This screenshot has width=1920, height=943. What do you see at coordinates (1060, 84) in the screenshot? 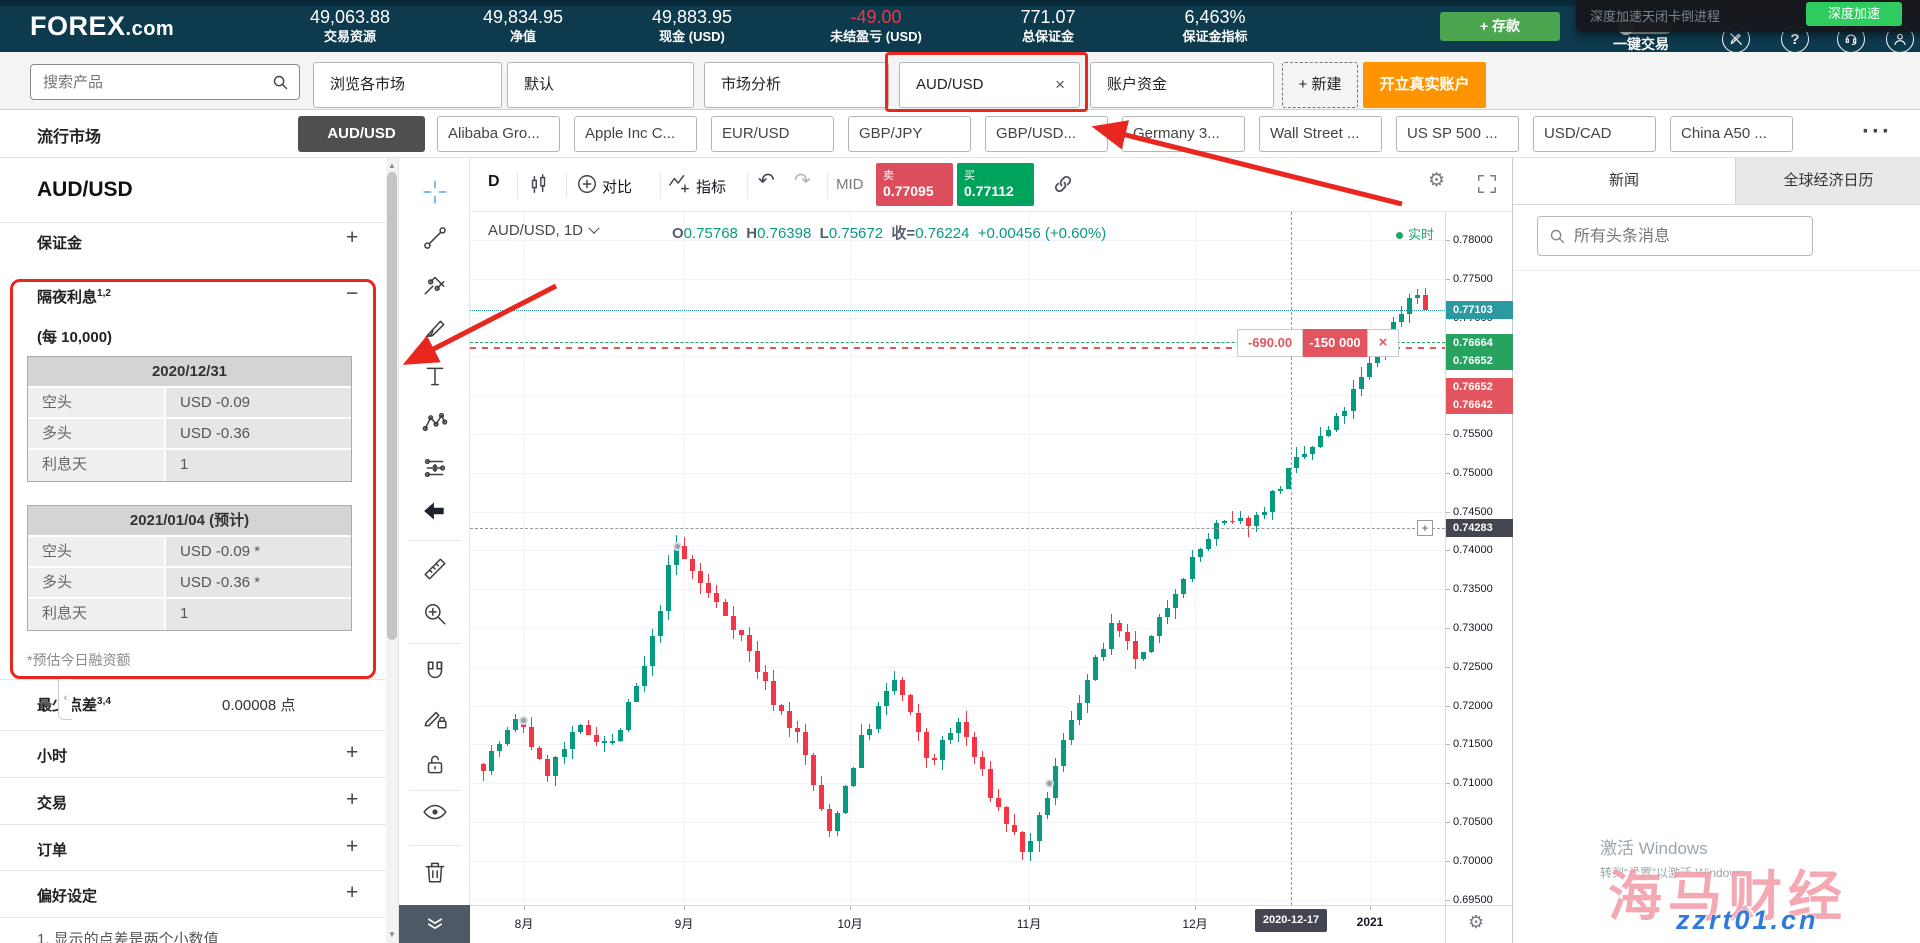
I see `close-tab-icon: ×` at bounding box center [1060, 84].